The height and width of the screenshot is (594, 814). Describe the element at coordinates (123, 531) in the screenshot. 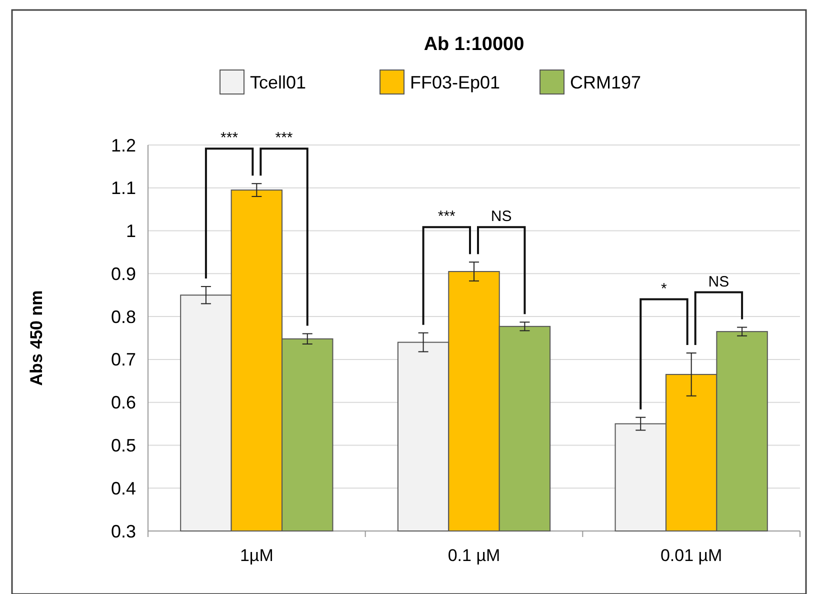

I see `y-tick-label: 0.3` at that location.